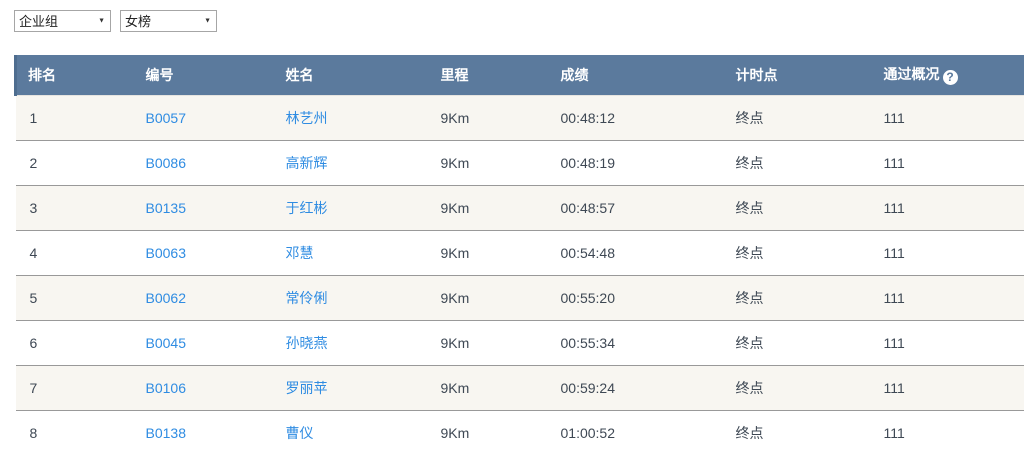 Image resolution: width=1024 pixels, height=455 pixels. I want to click on bib-link: B0138, so click(165, 432).